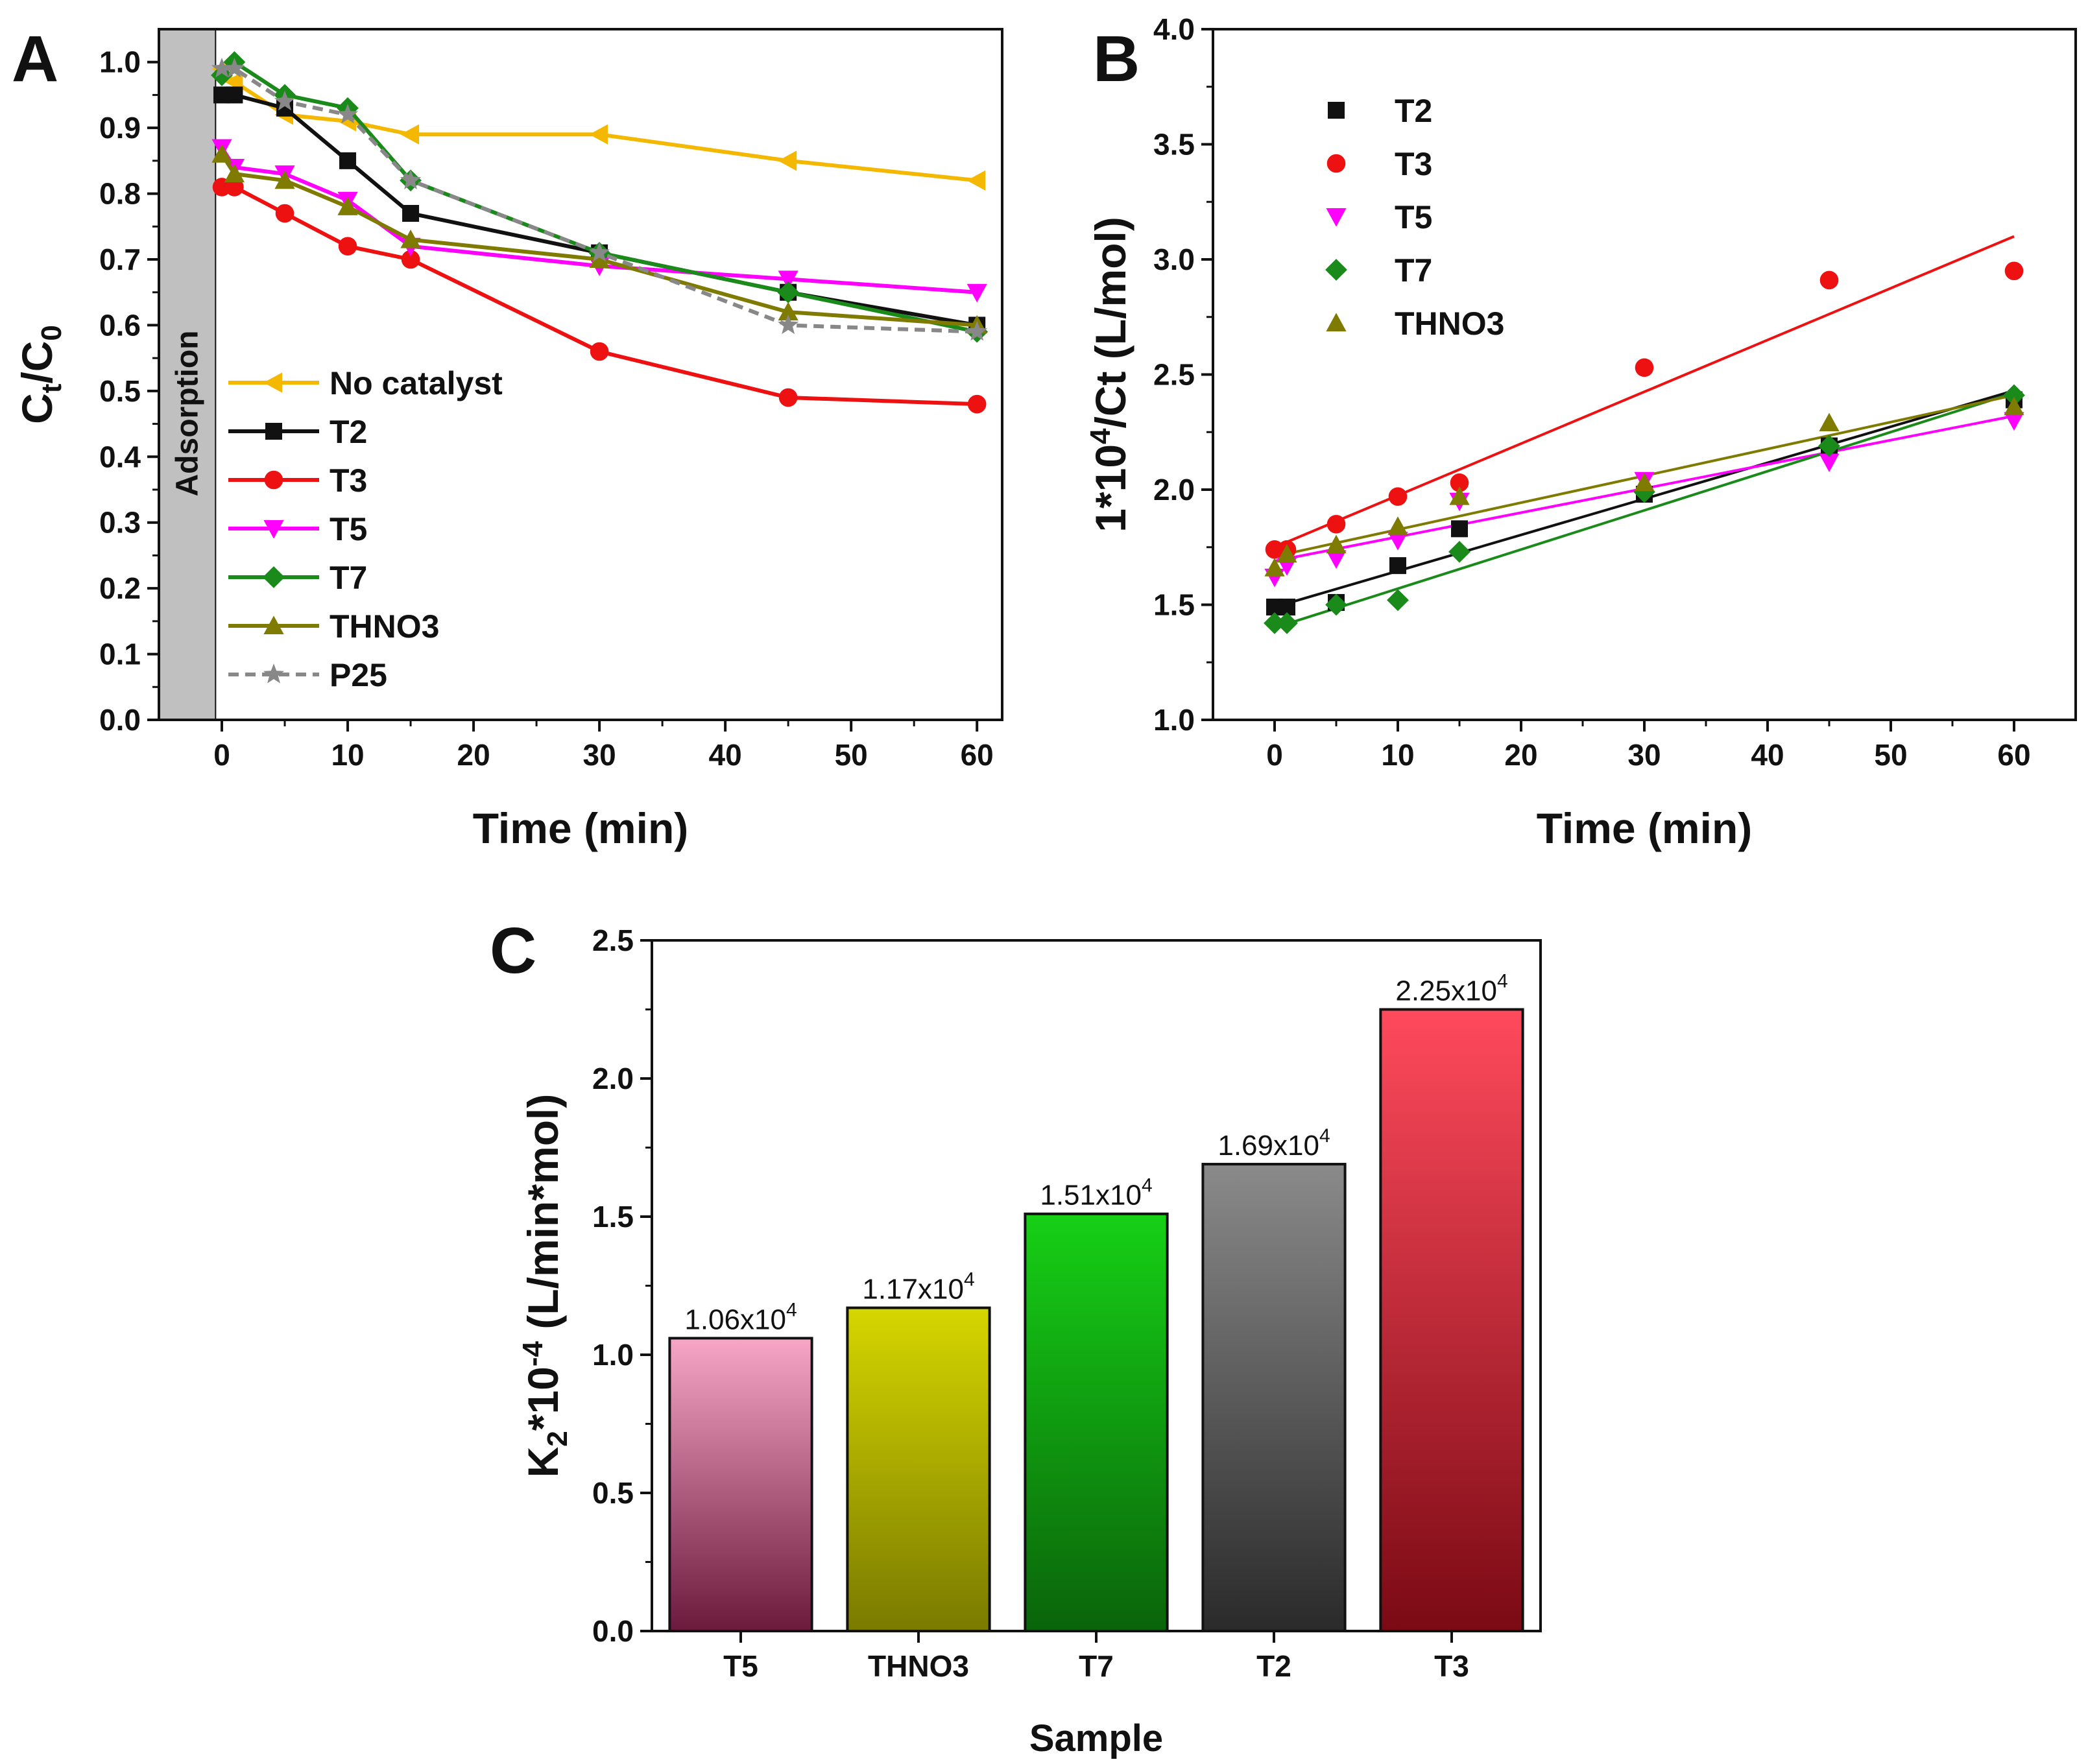 Image resolution: width=2088 pixels, height=1764 pixels. What do you see at coordinates (600, 755) in the screenshot?
I see `chart-a-x-tick-label: 30` at bounding box center [600, 755].